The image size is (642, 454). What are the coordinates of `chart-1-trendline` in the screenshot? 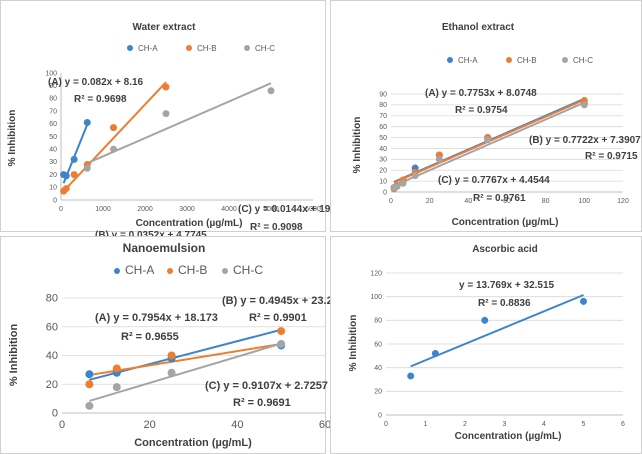 It's located at (114, 136).